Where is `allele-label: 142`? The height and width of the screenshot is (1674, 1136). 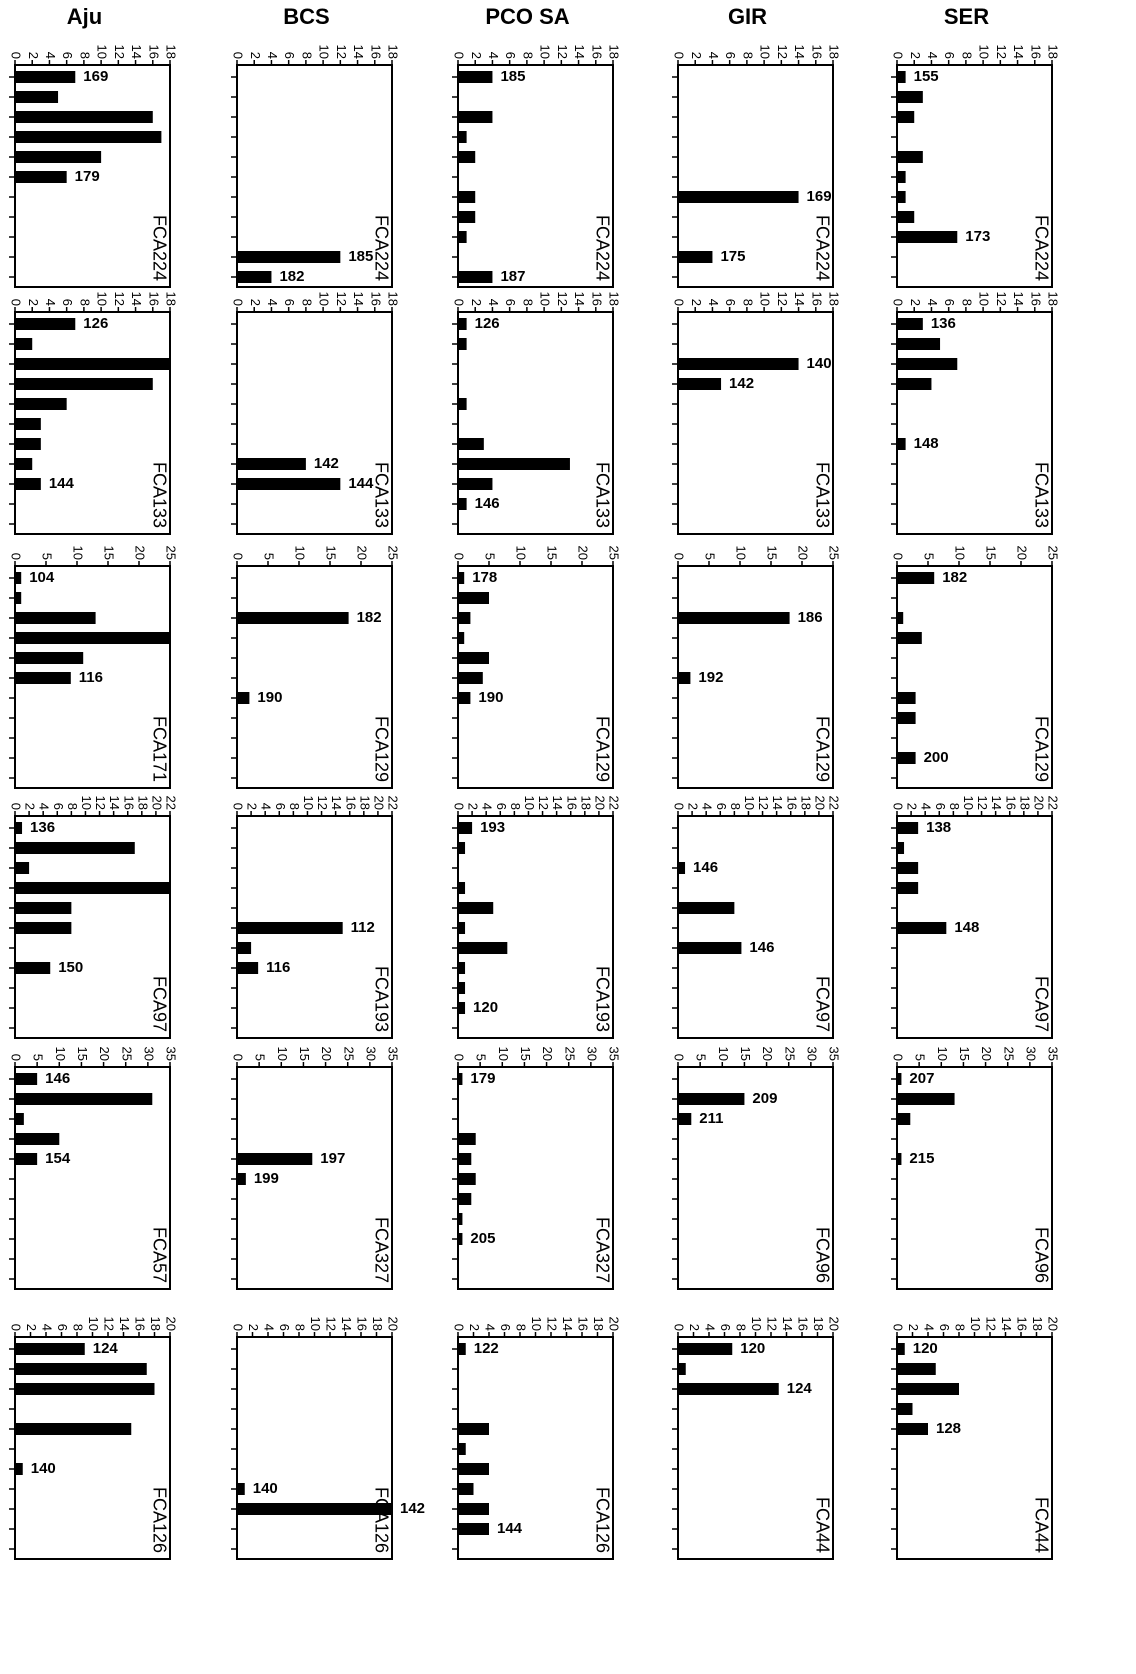
allele-label: 142 is located at coordinates (741, 383).